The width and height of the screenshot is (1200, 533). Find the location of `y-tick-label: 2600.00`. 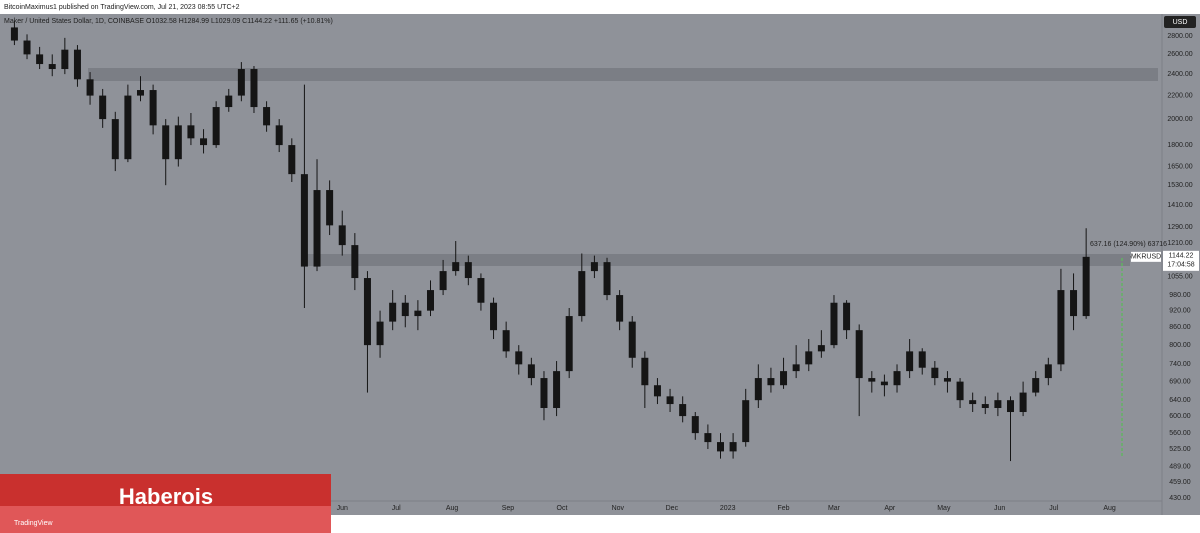

y-tick-label: 2600.00 is located at coordinates (1179, 54).